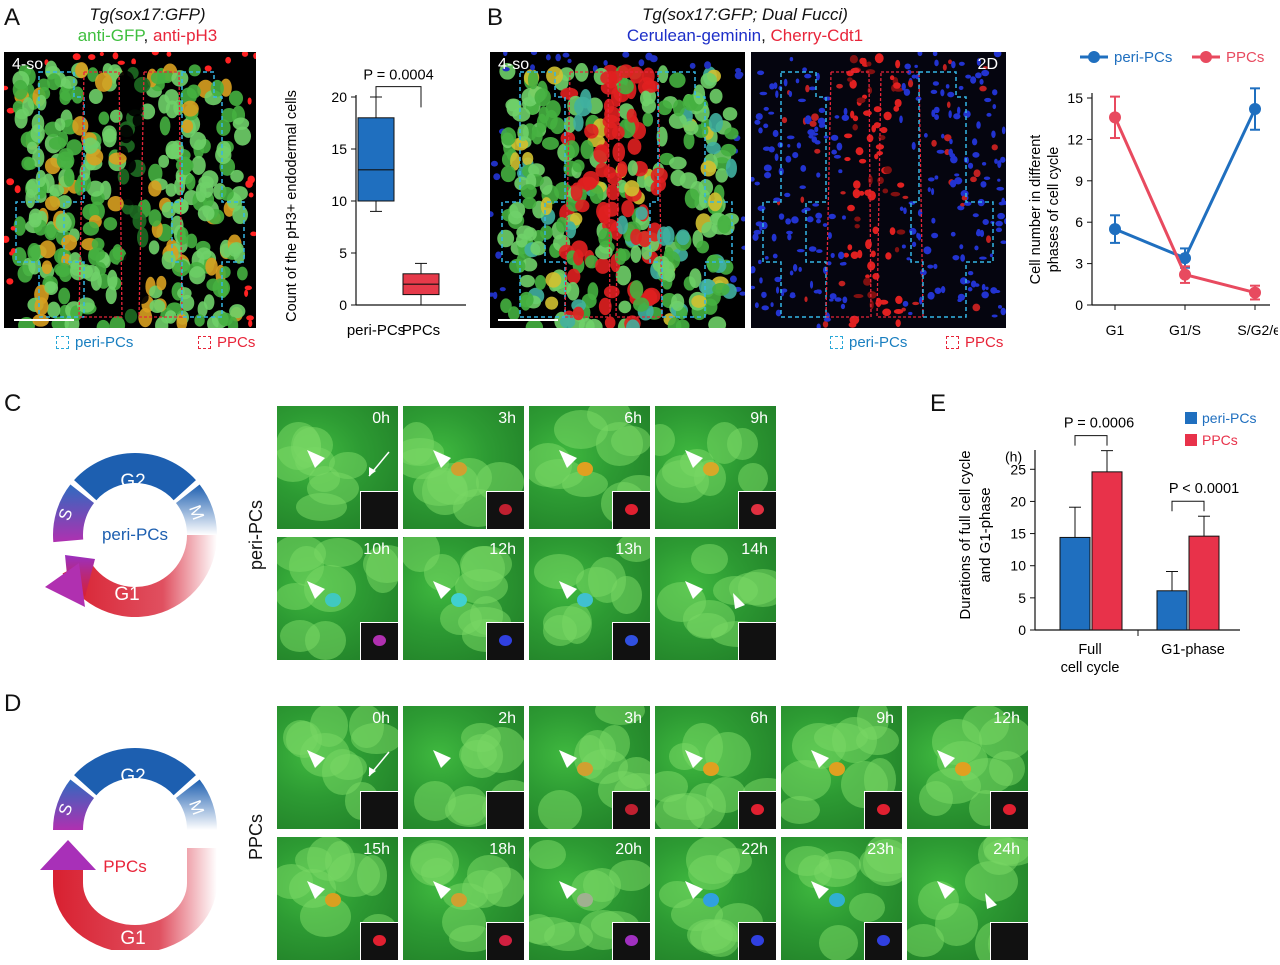  I want to click on y-axis-label: Durations of full cell cycle and G1-phase, so click(975, 534).